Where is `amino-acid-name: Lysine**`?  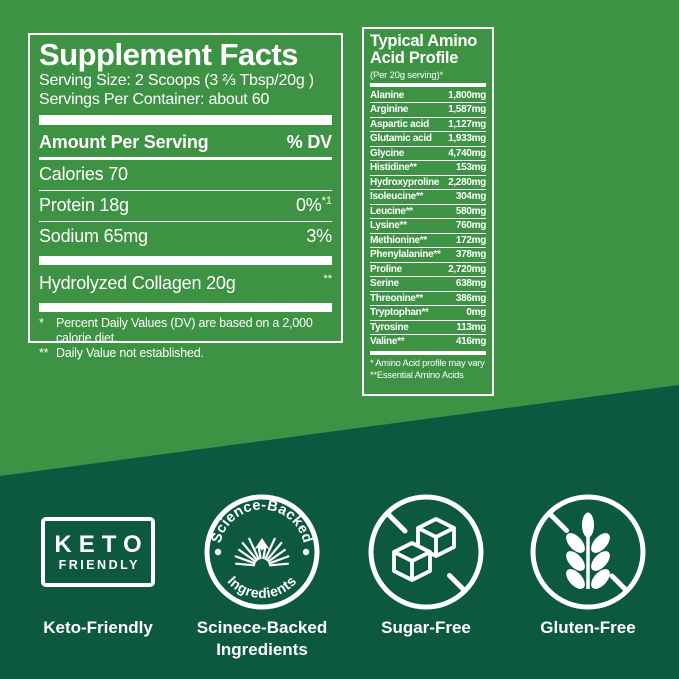 amino-acid-name: Lysine** is located at coordinates (388, 226).